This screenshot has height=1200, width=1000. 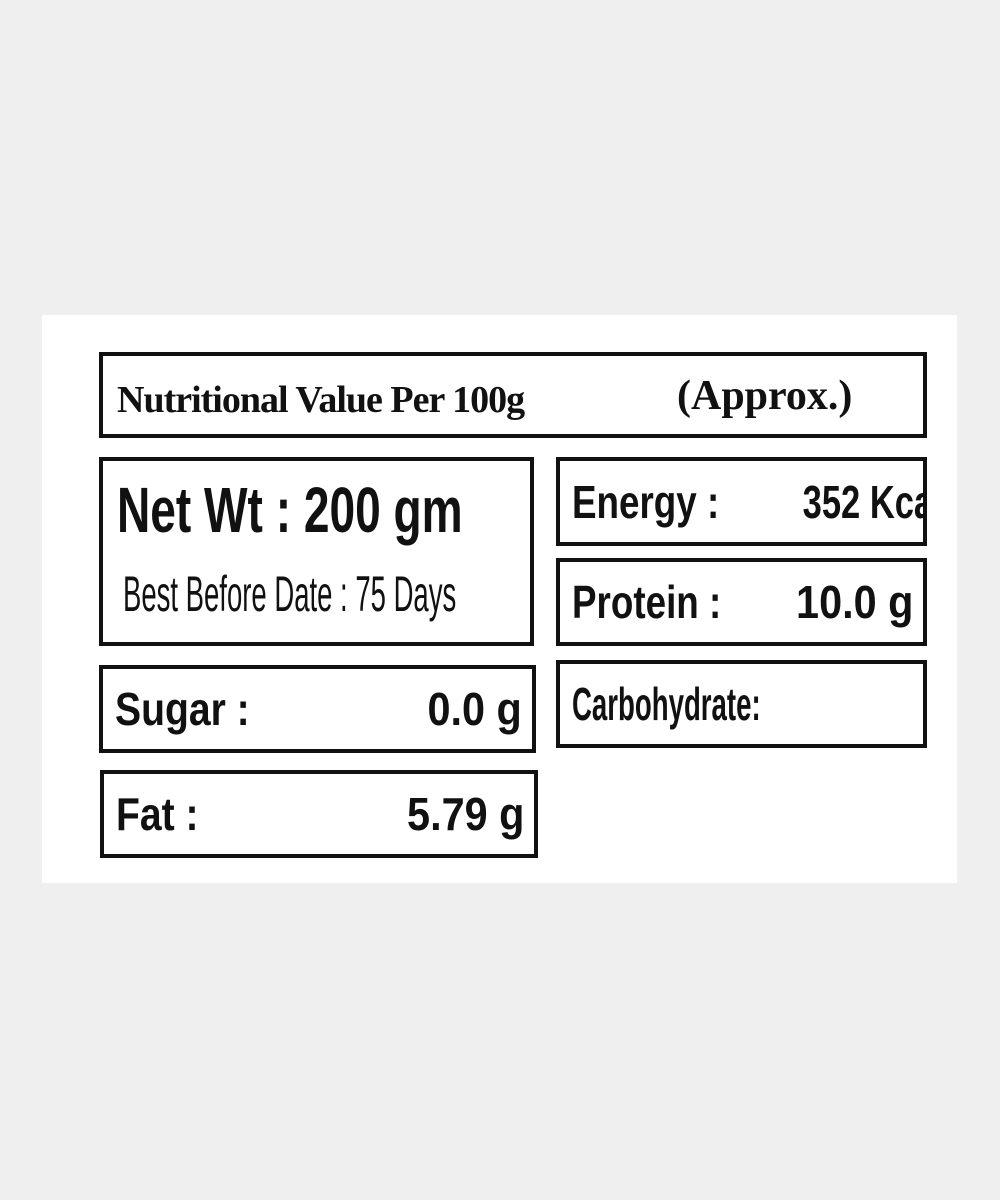 I want to click on nutrient-label: Protein :, so click(x=647, y=602).